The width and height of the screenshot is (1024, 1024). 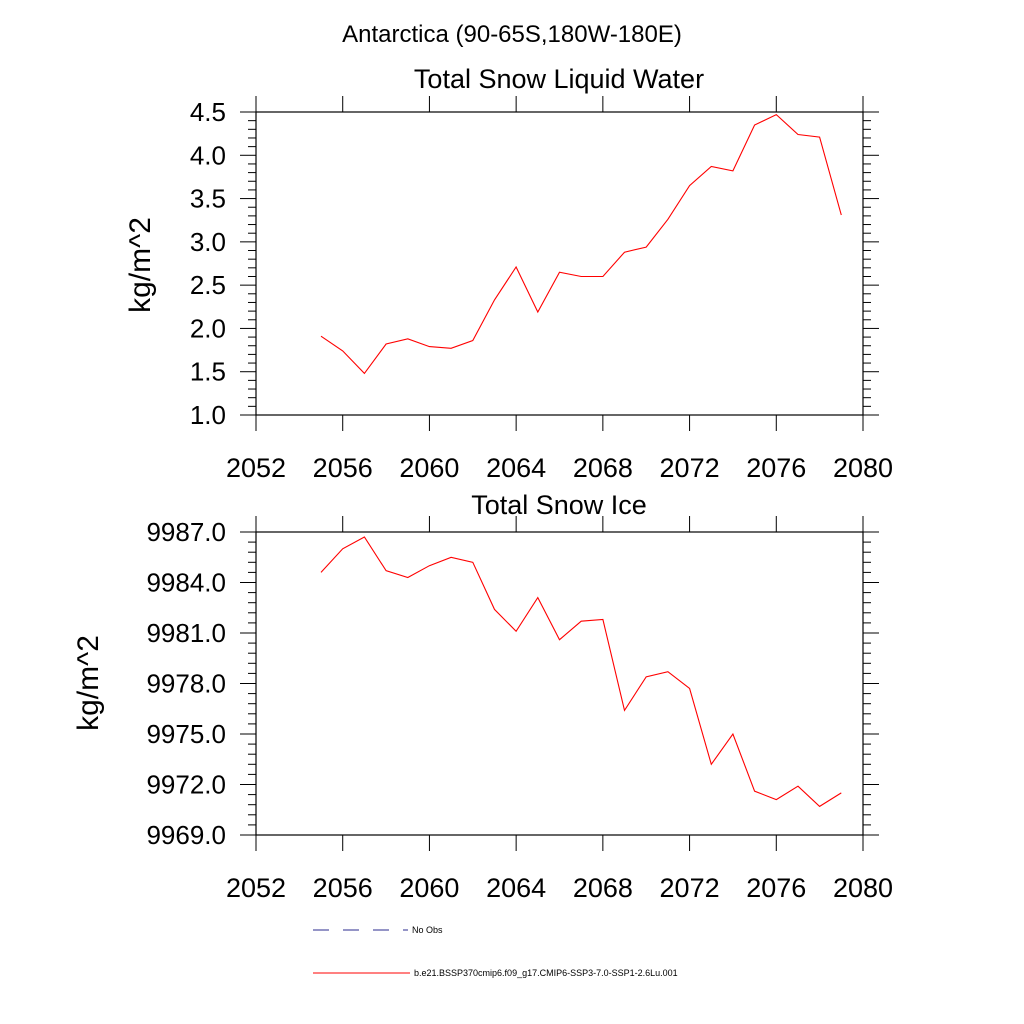 What do you see at coordinates (186, 835) in the screenshot?
I see `y-tick-label: 9969.0` at bounding box center [186, 835].